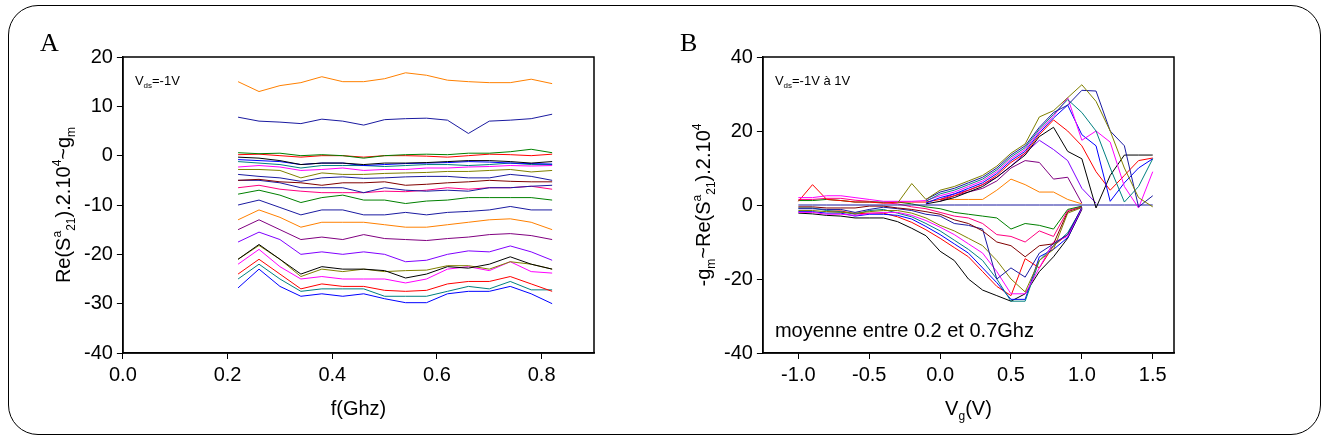 The height and width of the screenshot is (446, 1333). I want to click on y-axis-title: -gm~Re(Sa21).2.104, so click(704, 205).